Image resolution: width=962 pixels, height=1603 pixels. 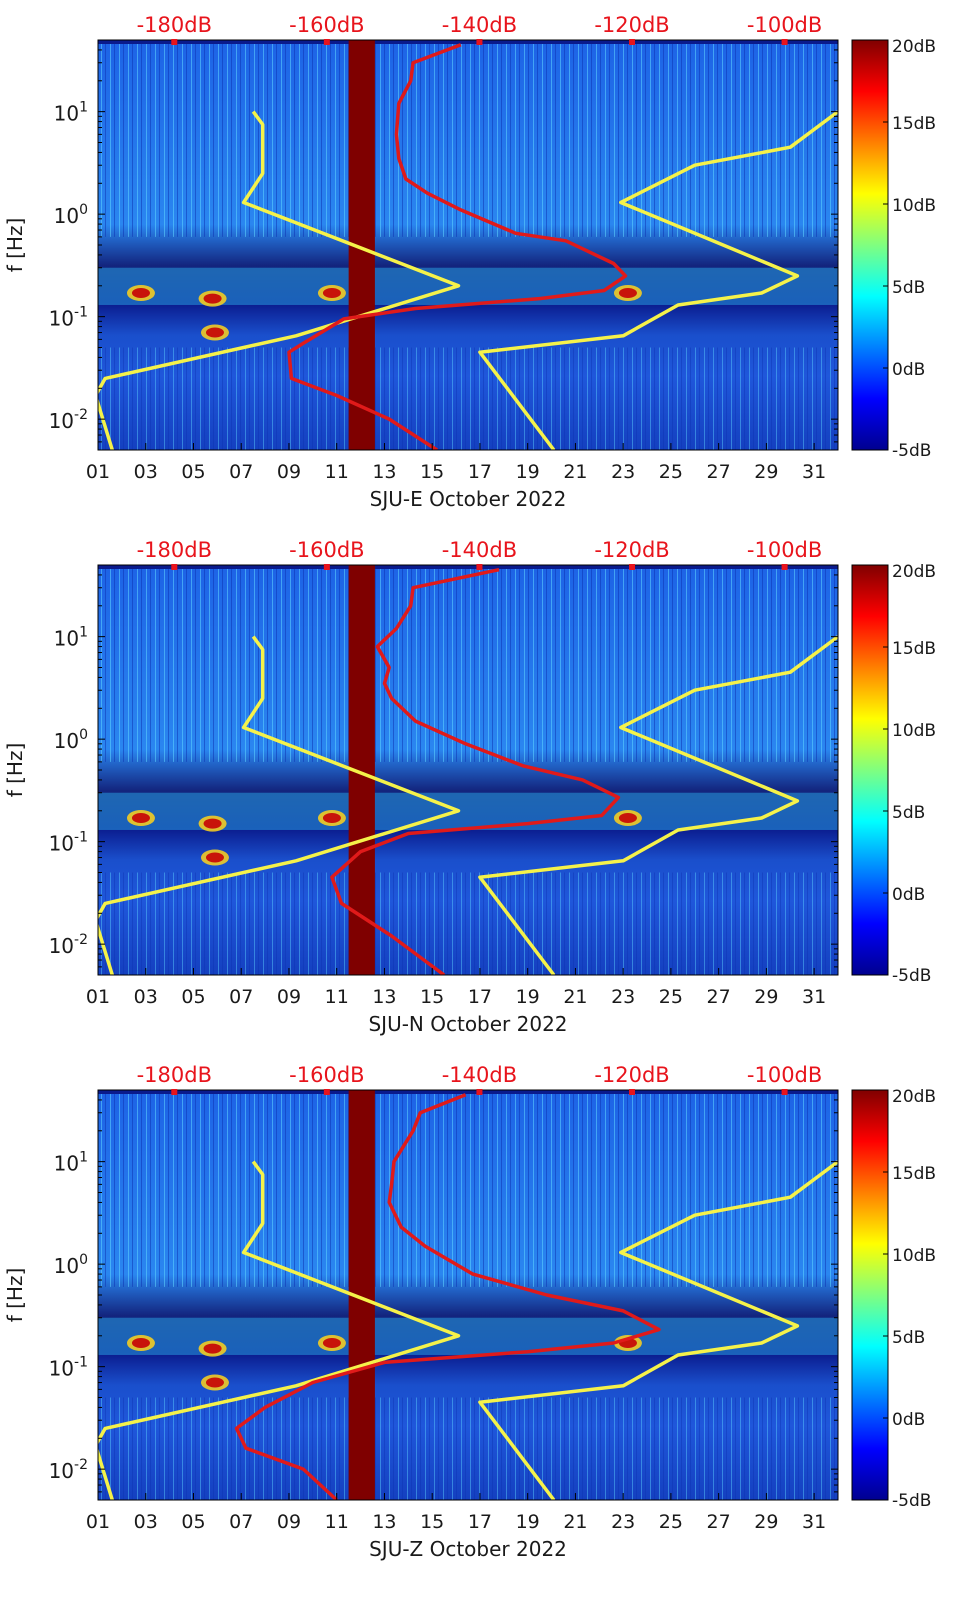 I want to click on top-db-label: -160dB, so click(x=326, y=550).